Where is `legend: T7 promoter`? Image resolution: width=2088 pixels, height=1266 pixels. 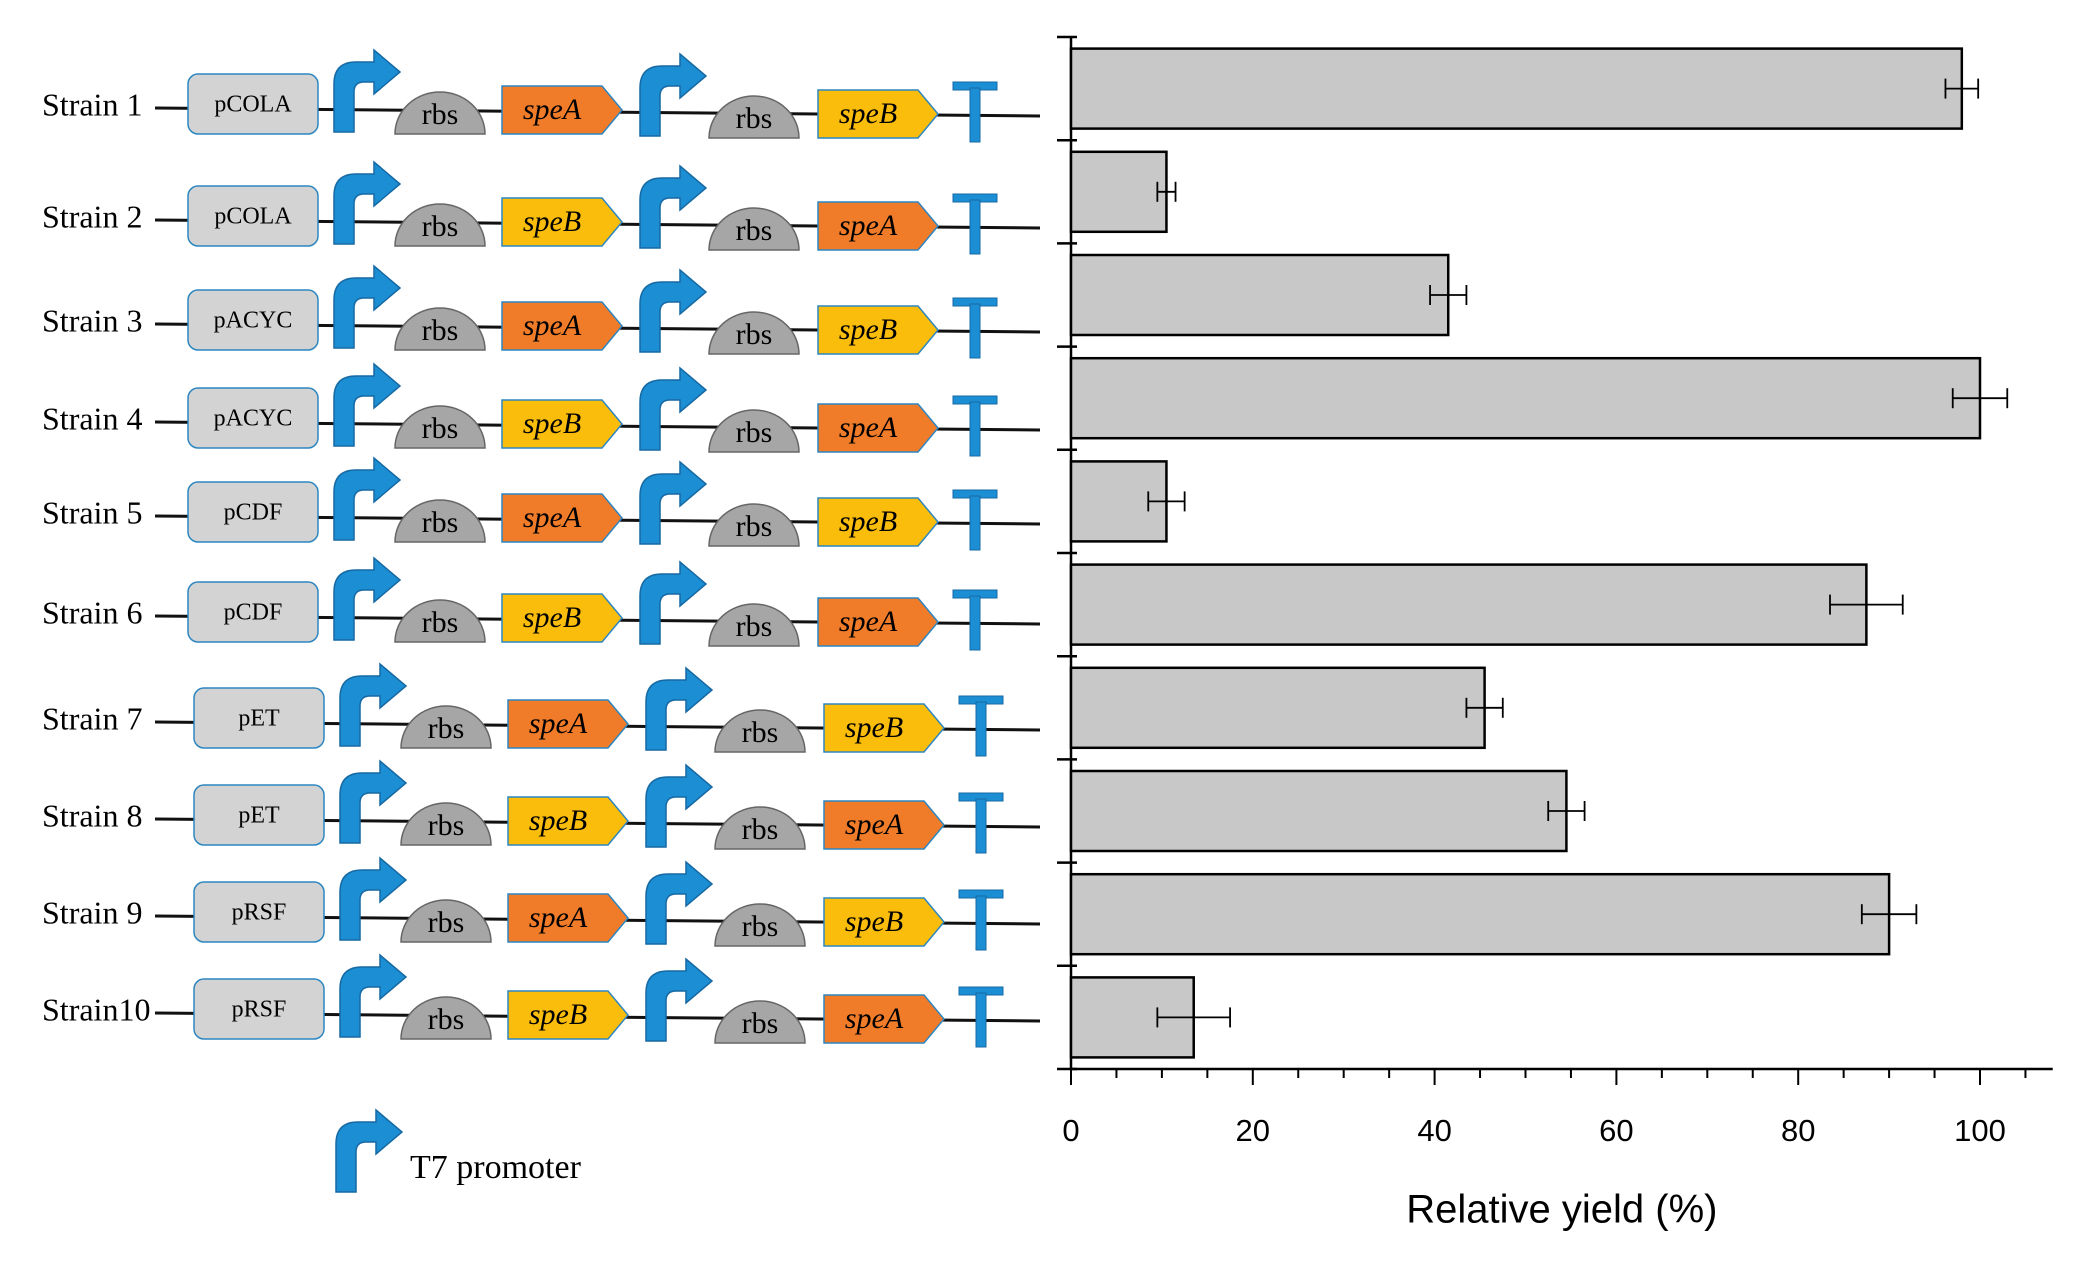
legend: T7 promoter is located at coordinates (458, 1150).